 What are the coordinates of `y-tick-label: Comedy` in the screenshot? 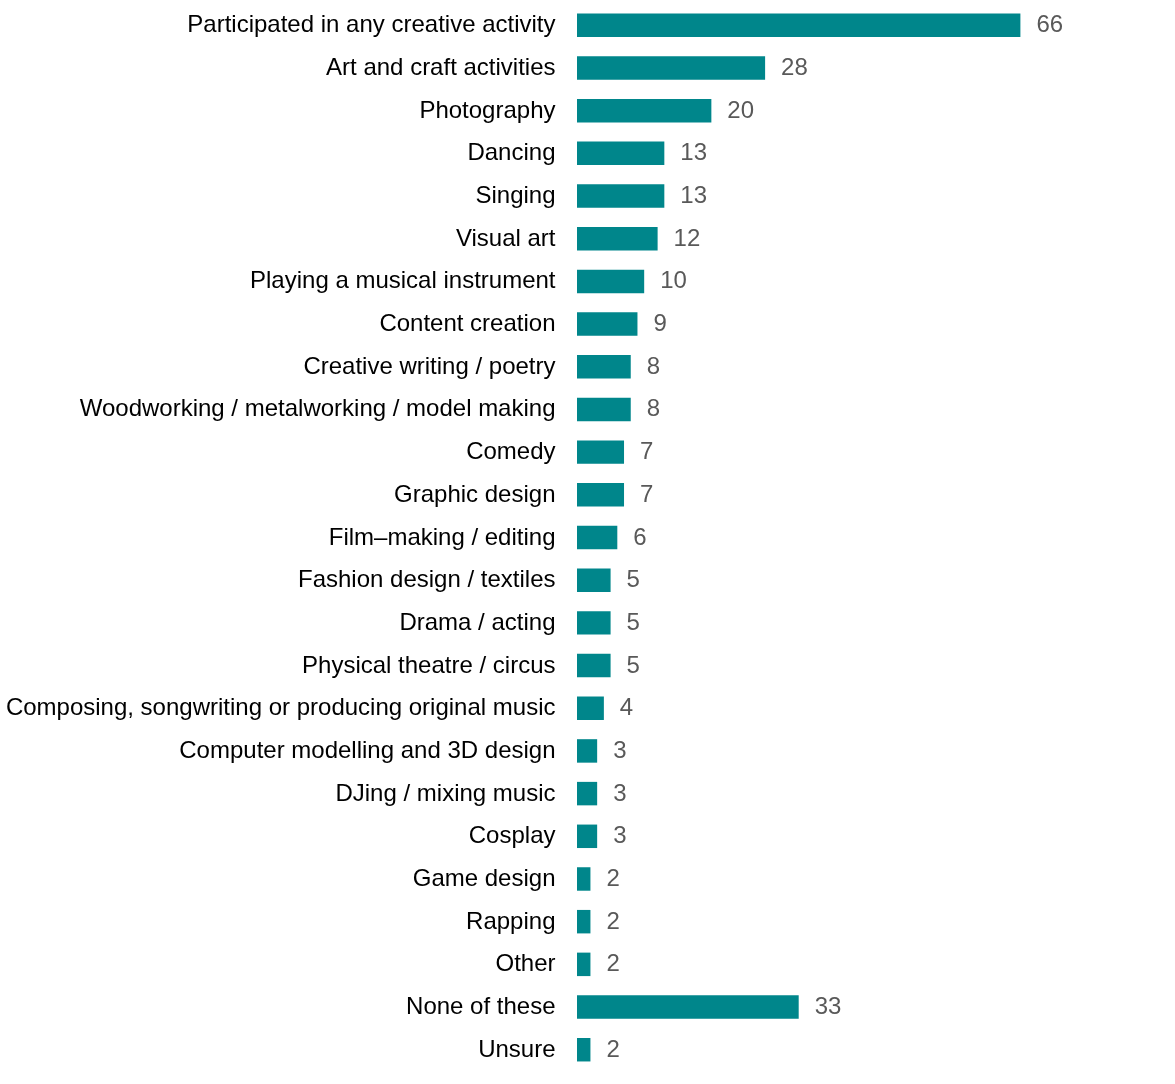 It's located at (511, 451).